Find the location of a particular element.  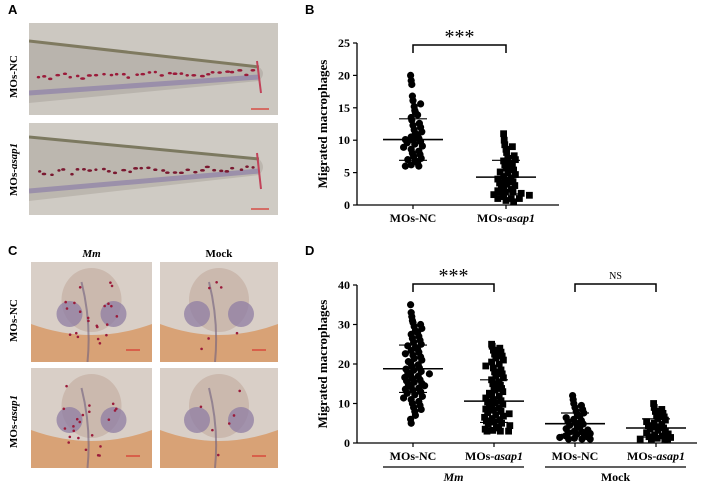

panel-c-row-label-2: MOs-asap1 is located at coordinates (14, 421).